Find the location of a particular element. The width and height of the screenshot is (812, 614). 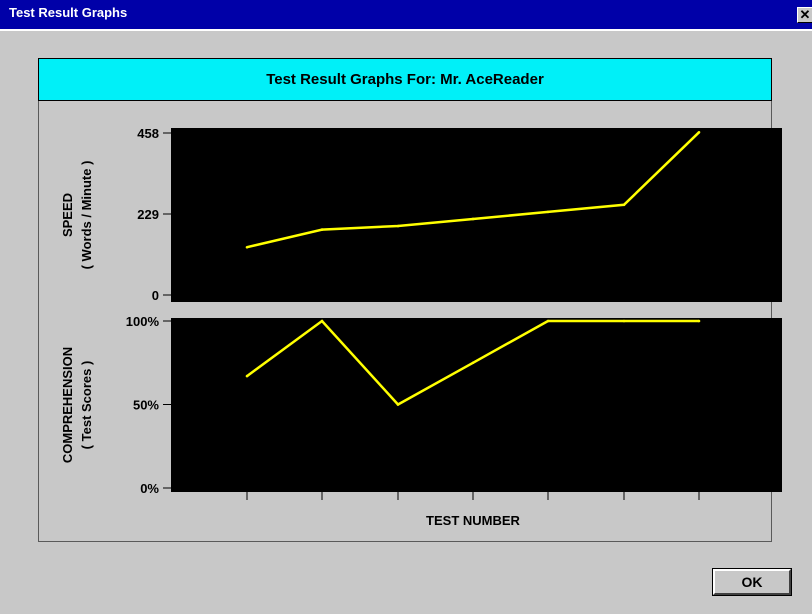

y-tick-label: 0 is located at coordinates (155, 295).